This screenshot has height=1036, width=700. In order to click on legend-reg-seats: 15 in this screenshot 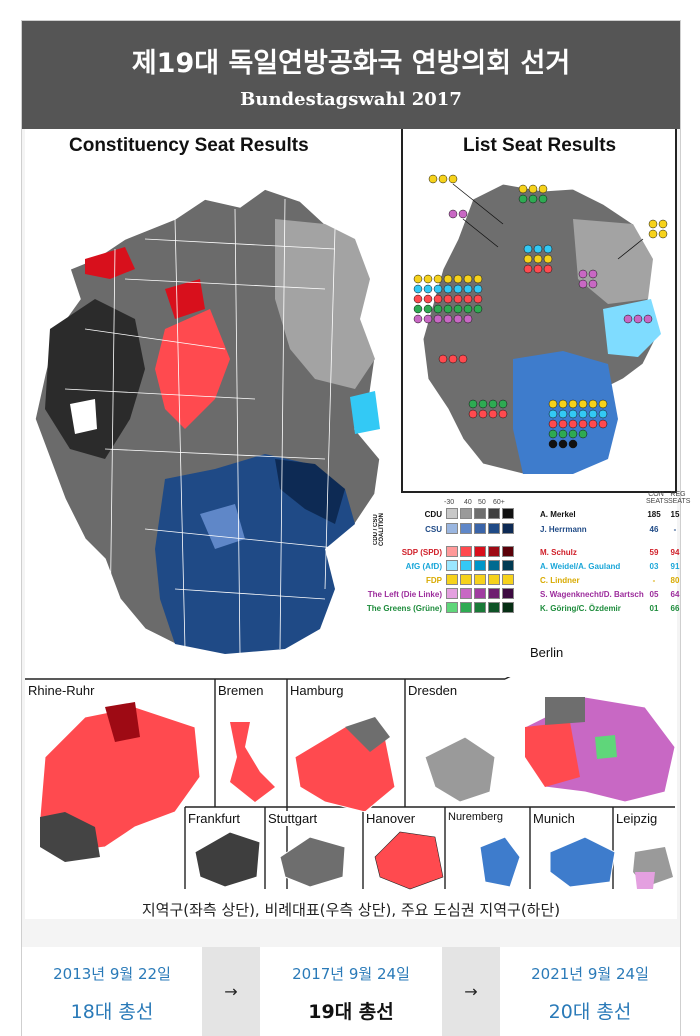, I will do `click(675, 514)`.